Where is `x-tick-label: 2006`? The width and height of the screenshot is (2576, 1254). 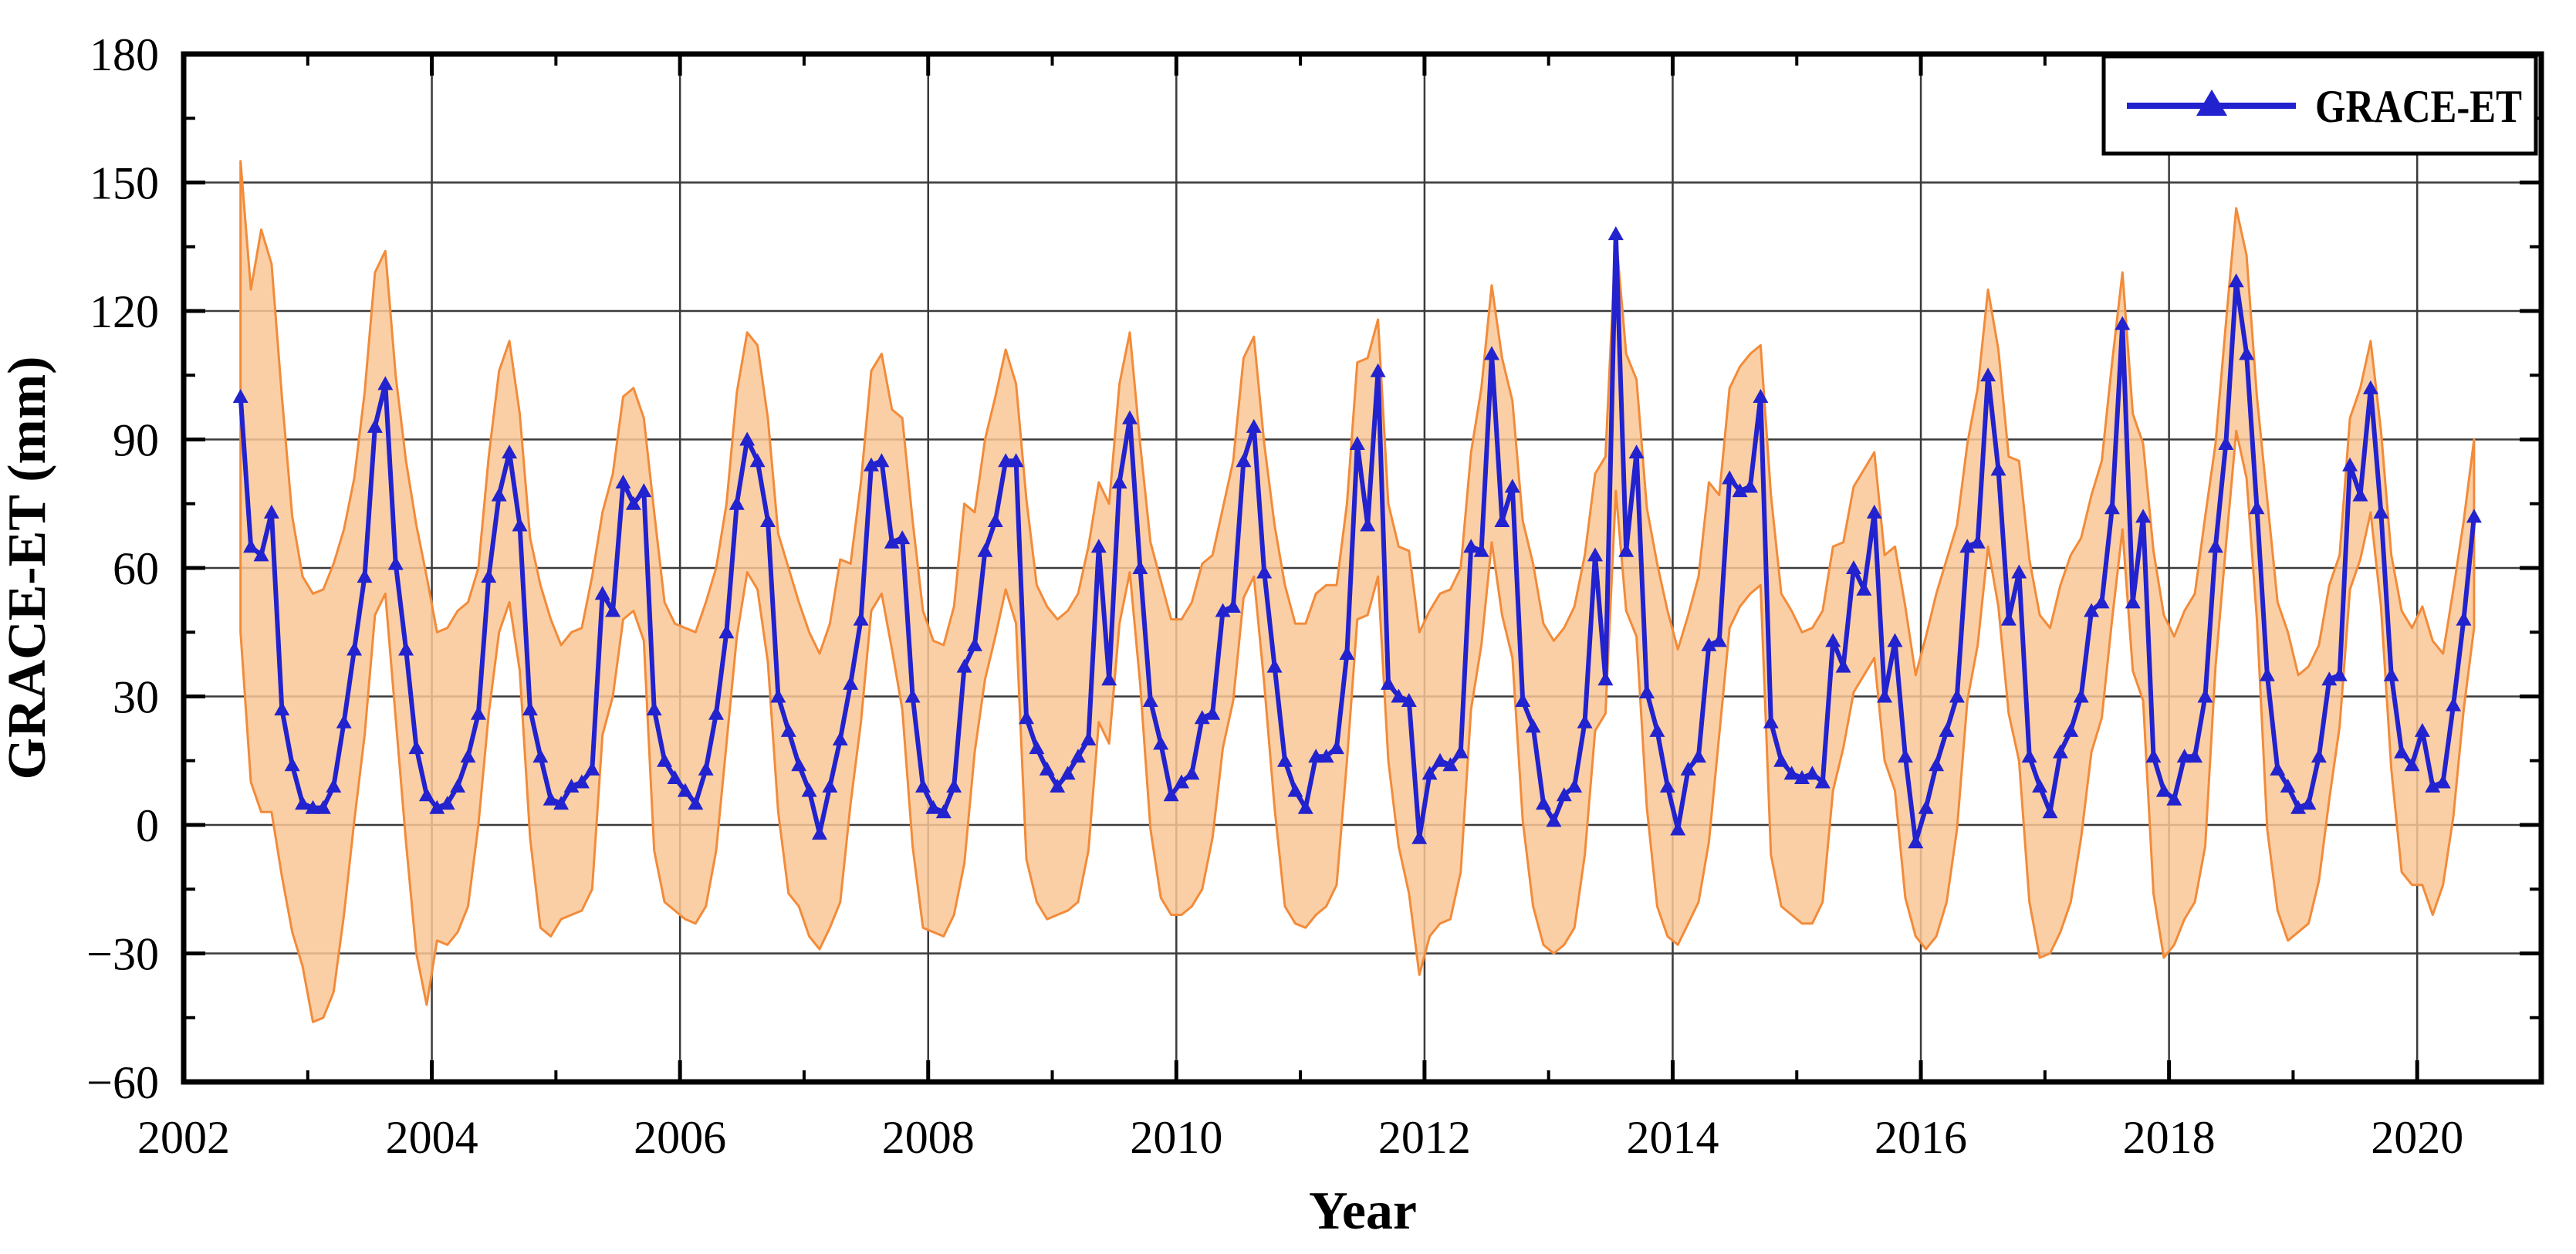
x-tick-label: 2006 is located at coordinates (680, 1137).